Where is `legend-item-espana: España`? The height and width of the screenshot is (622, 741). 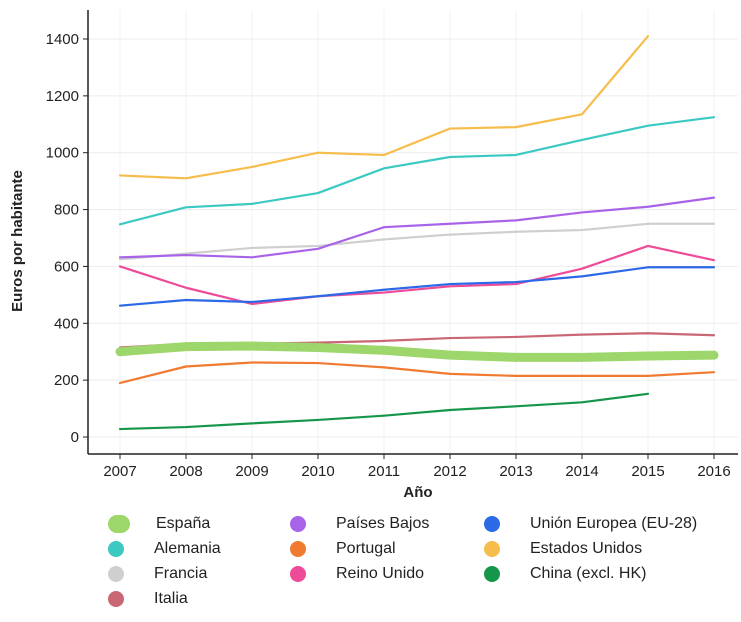 legend-item-espana: España is located at coordinates (159, 524).